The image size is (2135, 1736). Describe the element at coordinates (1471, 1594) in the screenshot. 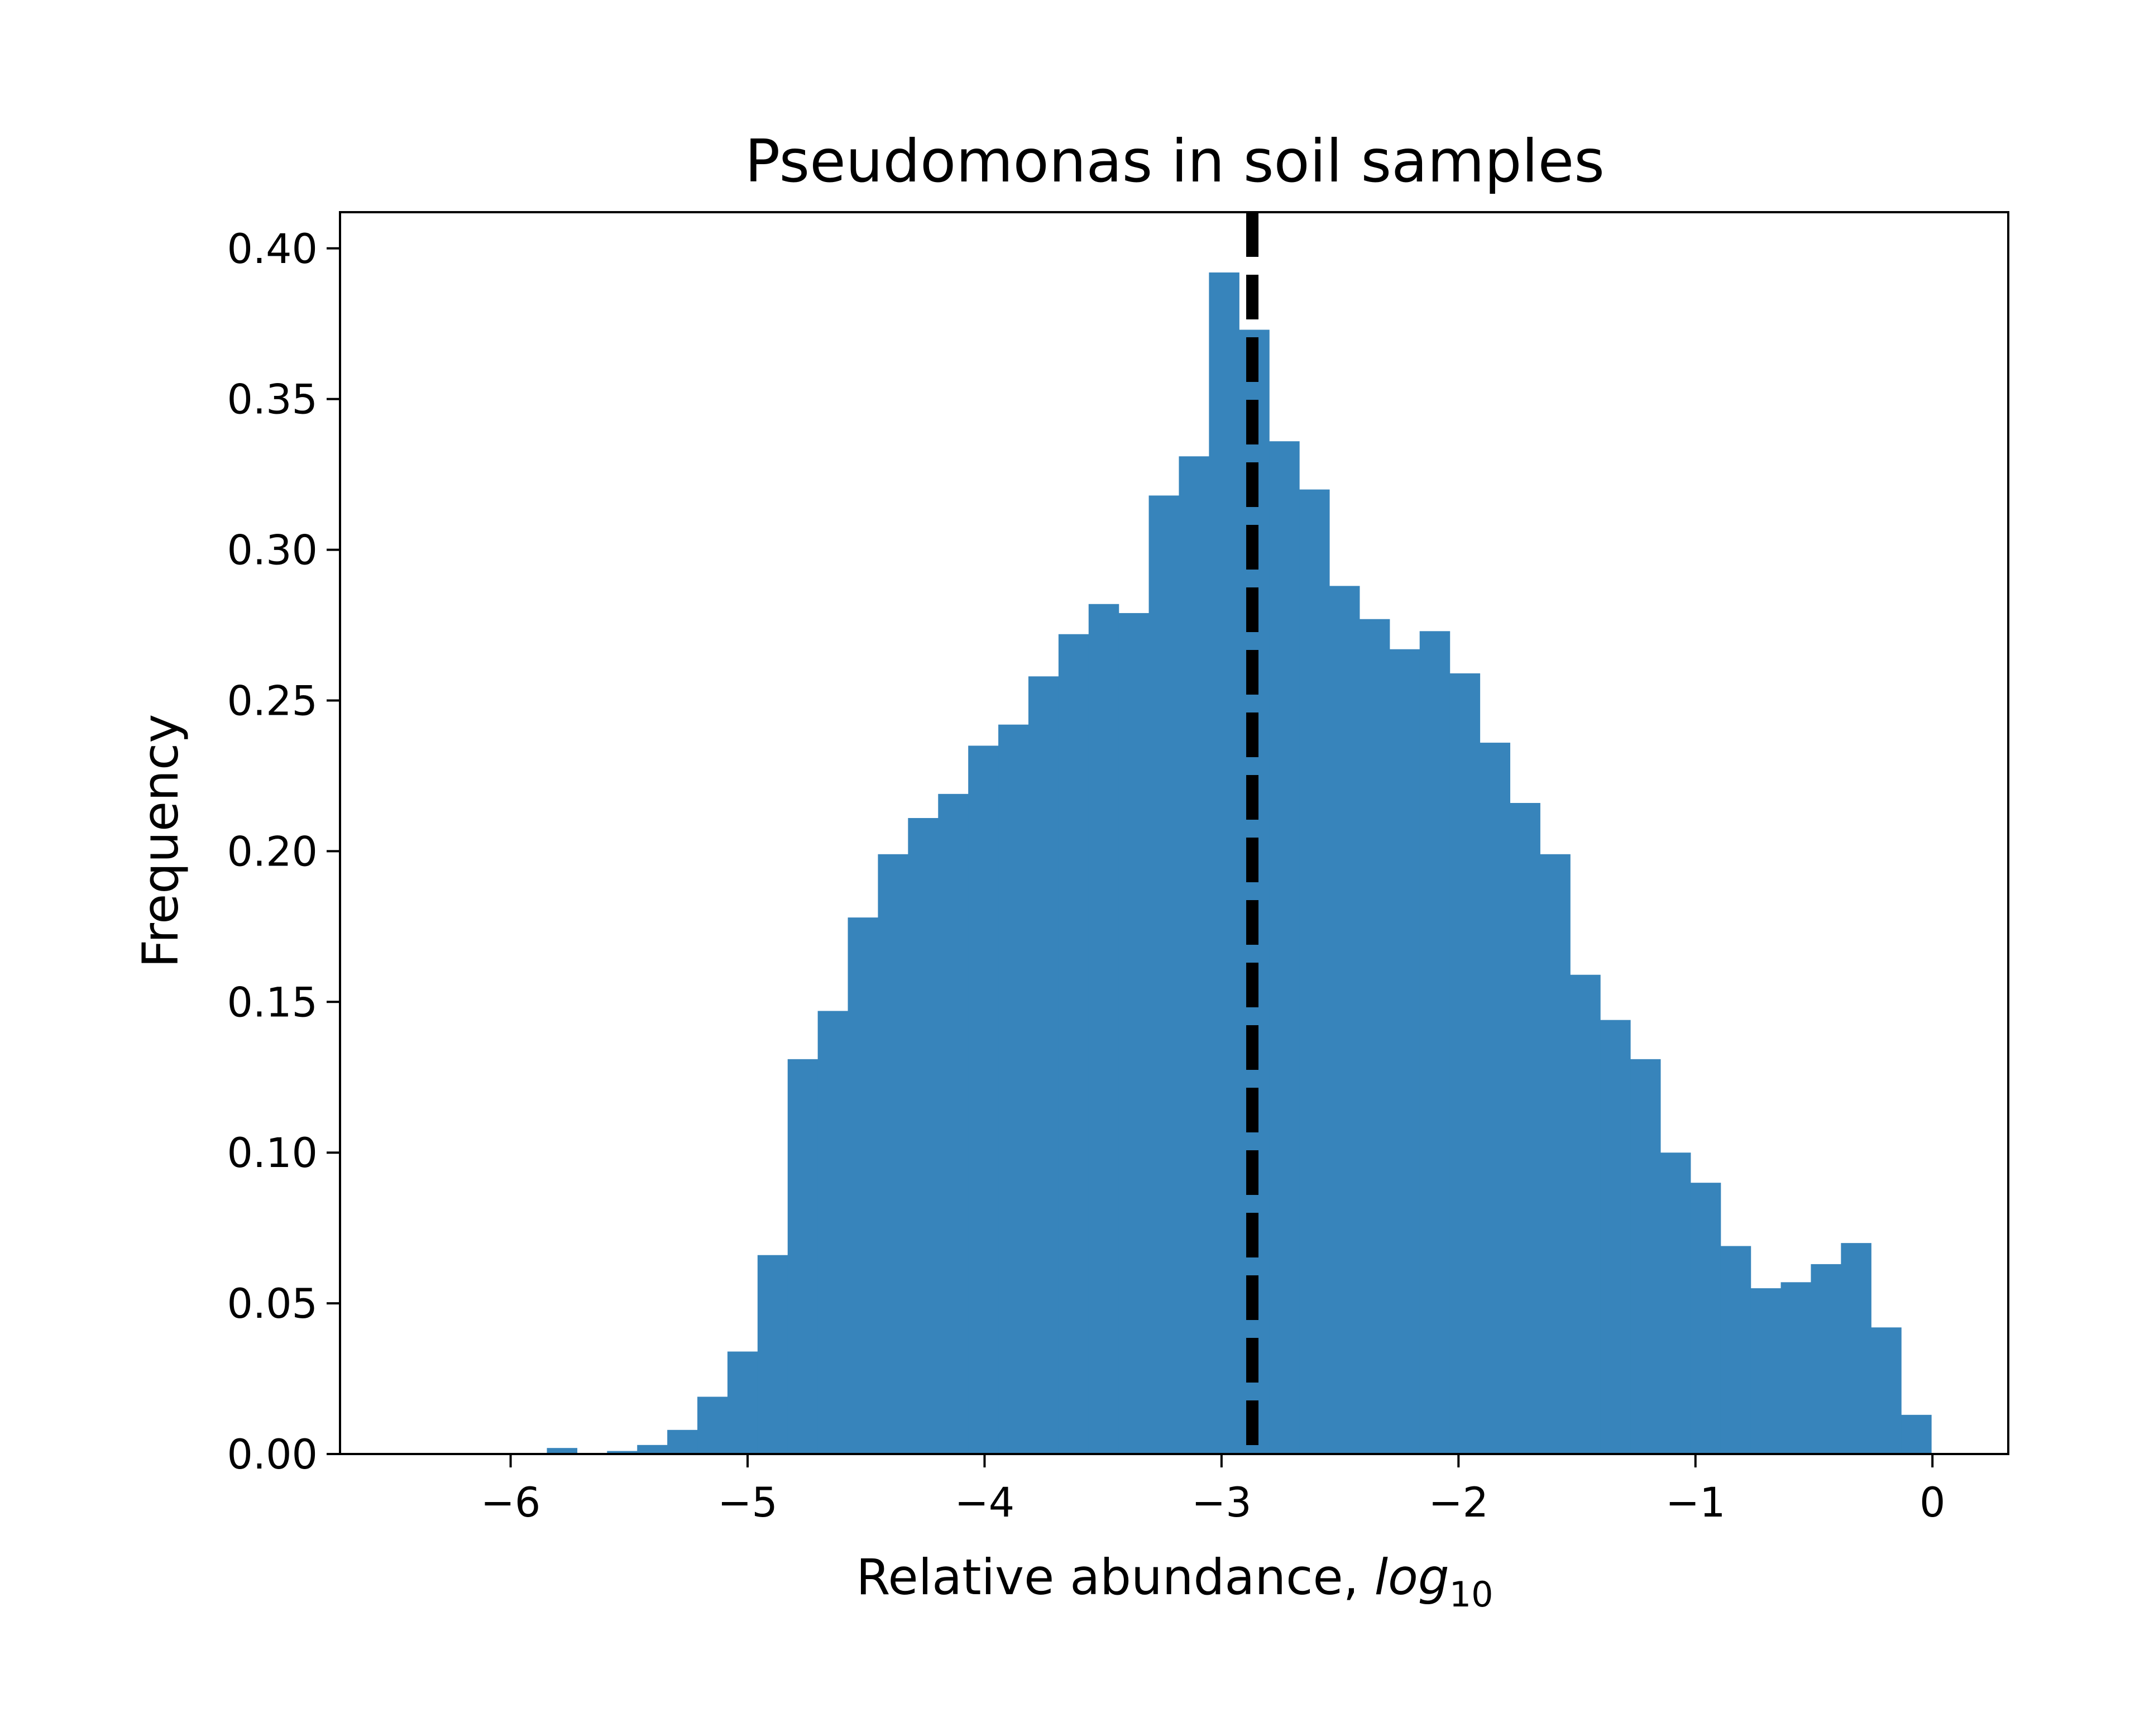

I see `x-axis-label-subscript: 10` at that location.